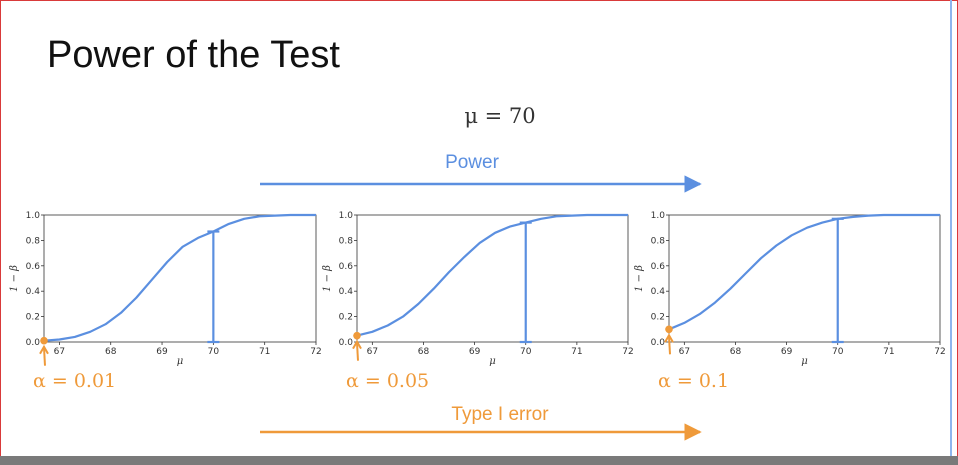  What do you see at coordinates (693, 381) in the screenshot?
I see `alpha-label: α = 0.1` at bounding box center [693, 381].